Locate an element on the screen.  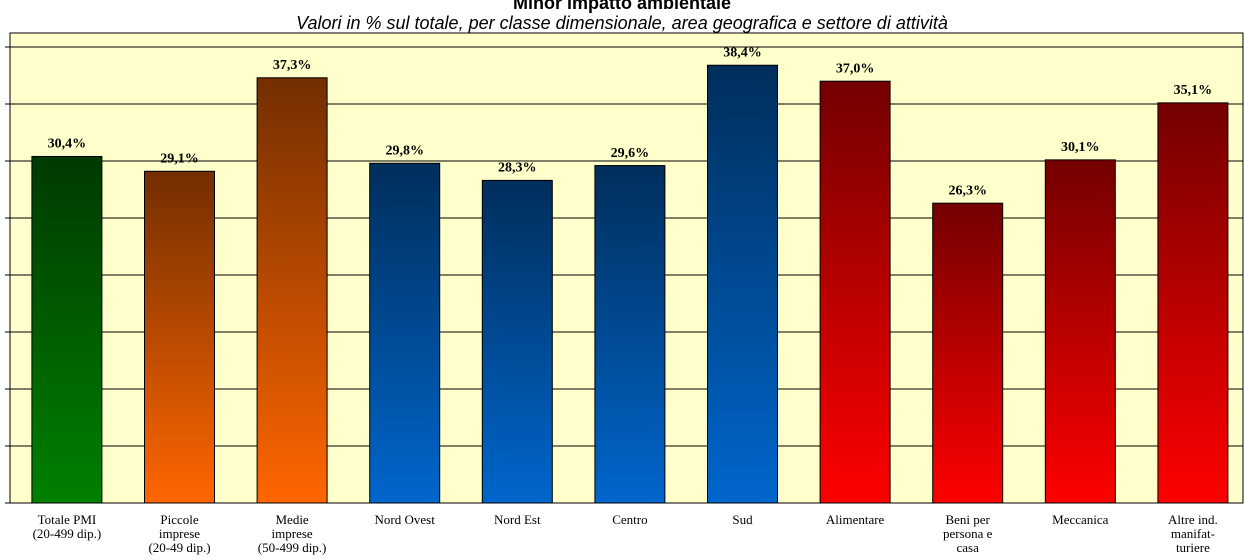
value-label: 30,1% is located at coordinates (1080, 147).